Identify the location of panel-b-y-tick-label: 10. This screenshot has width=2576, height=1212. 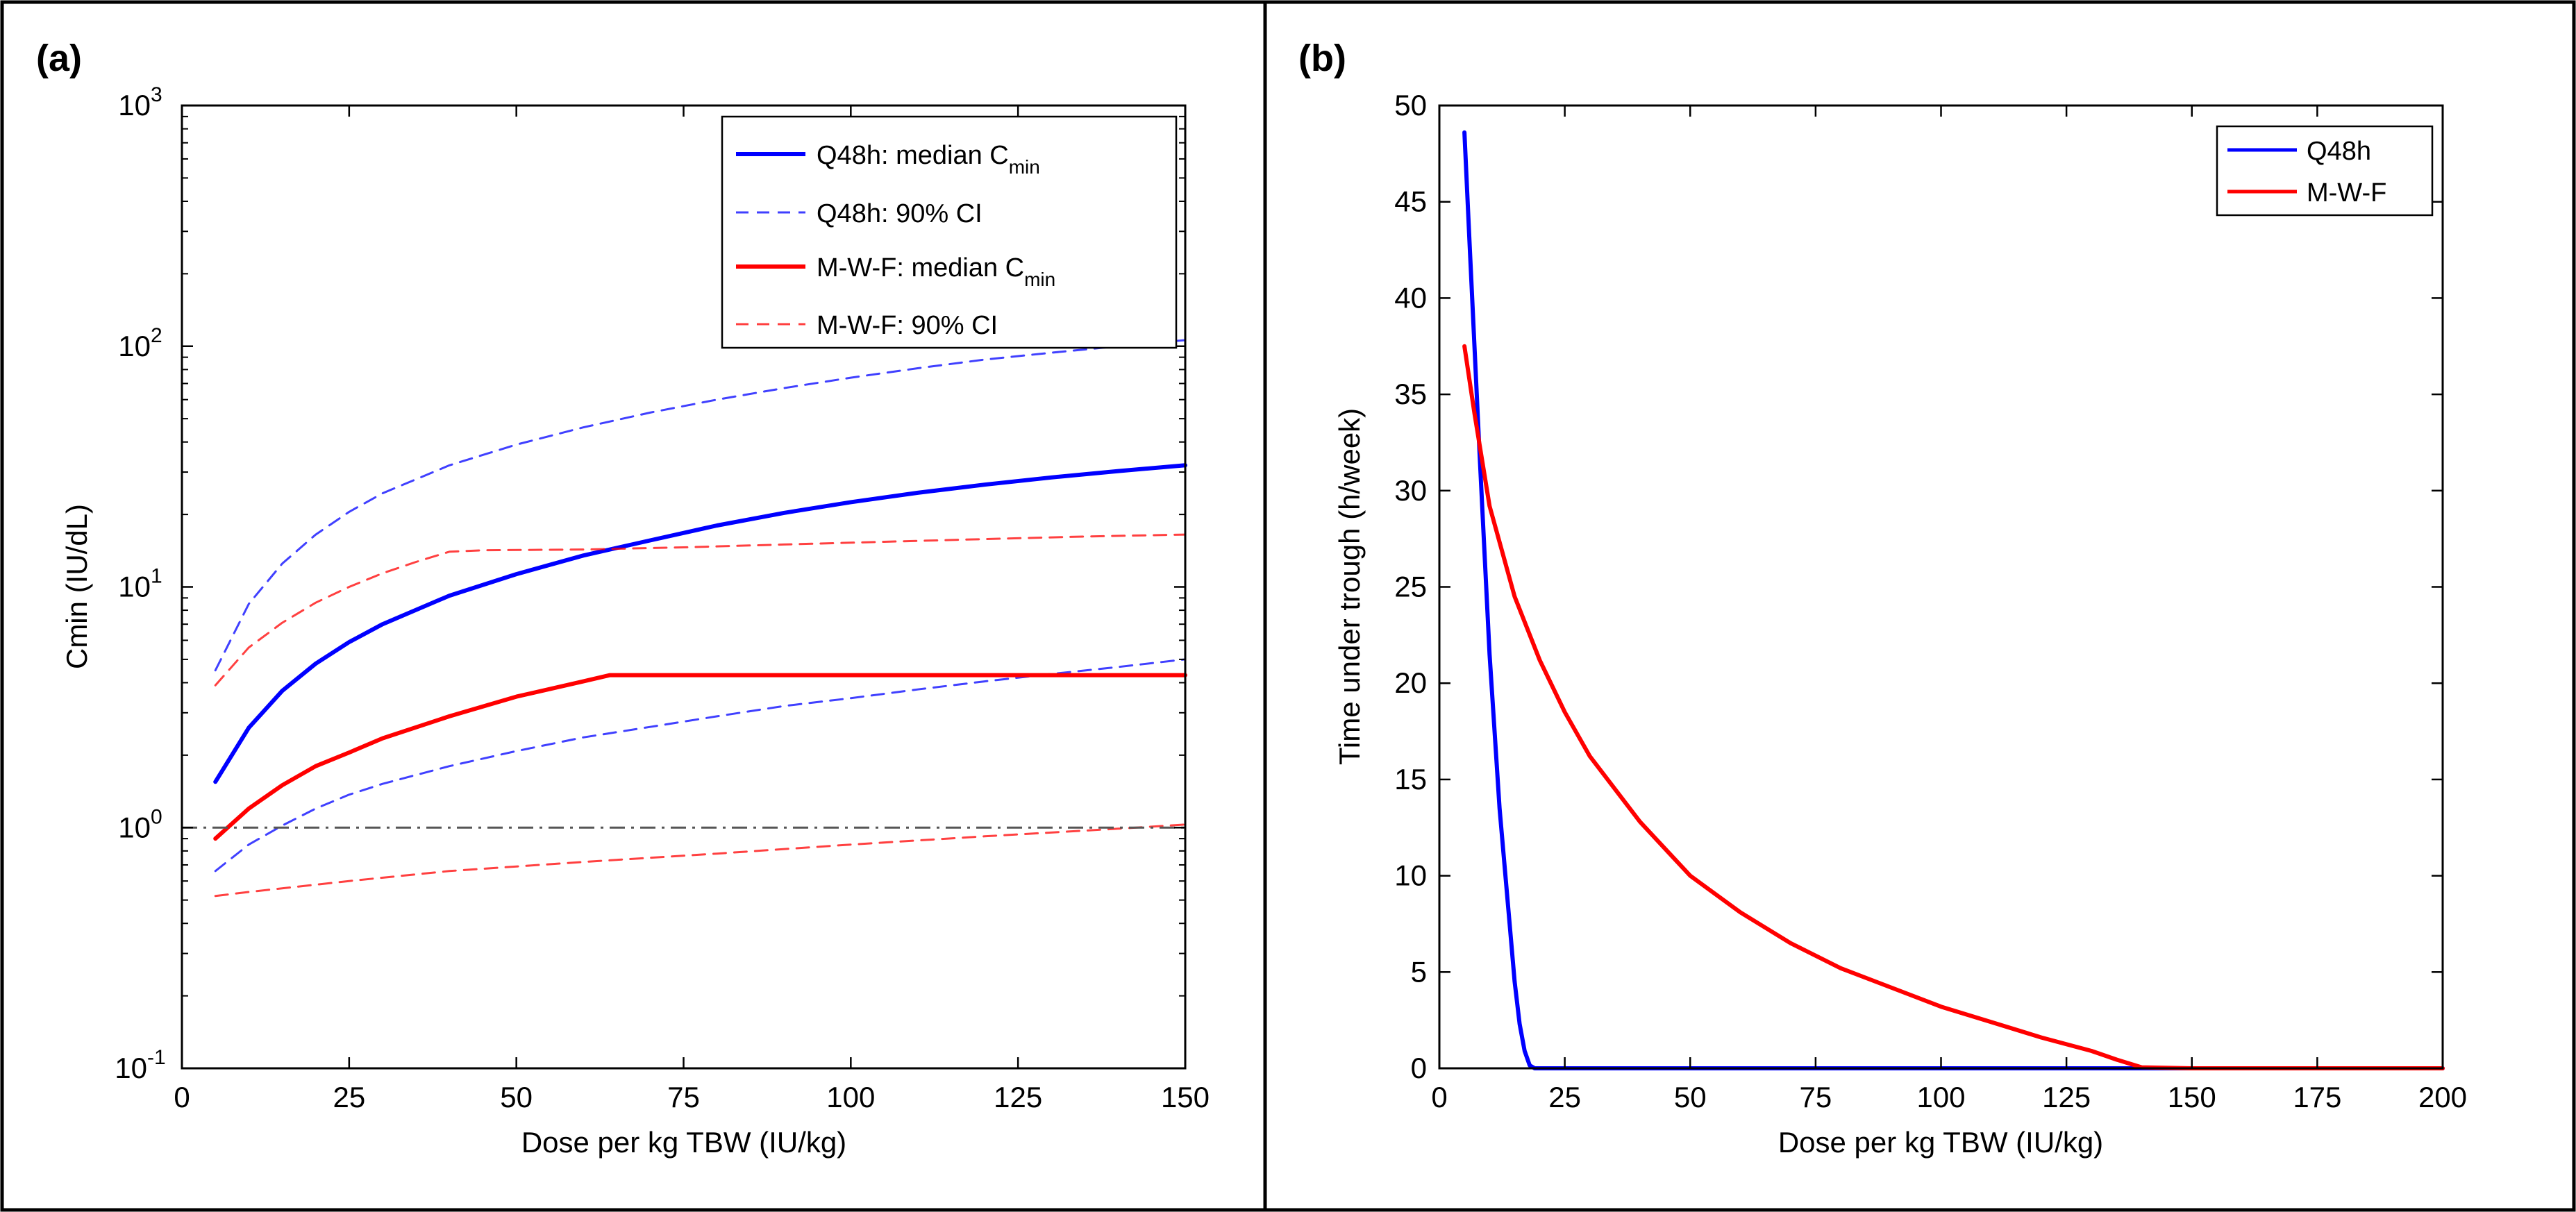
(1410, 875).